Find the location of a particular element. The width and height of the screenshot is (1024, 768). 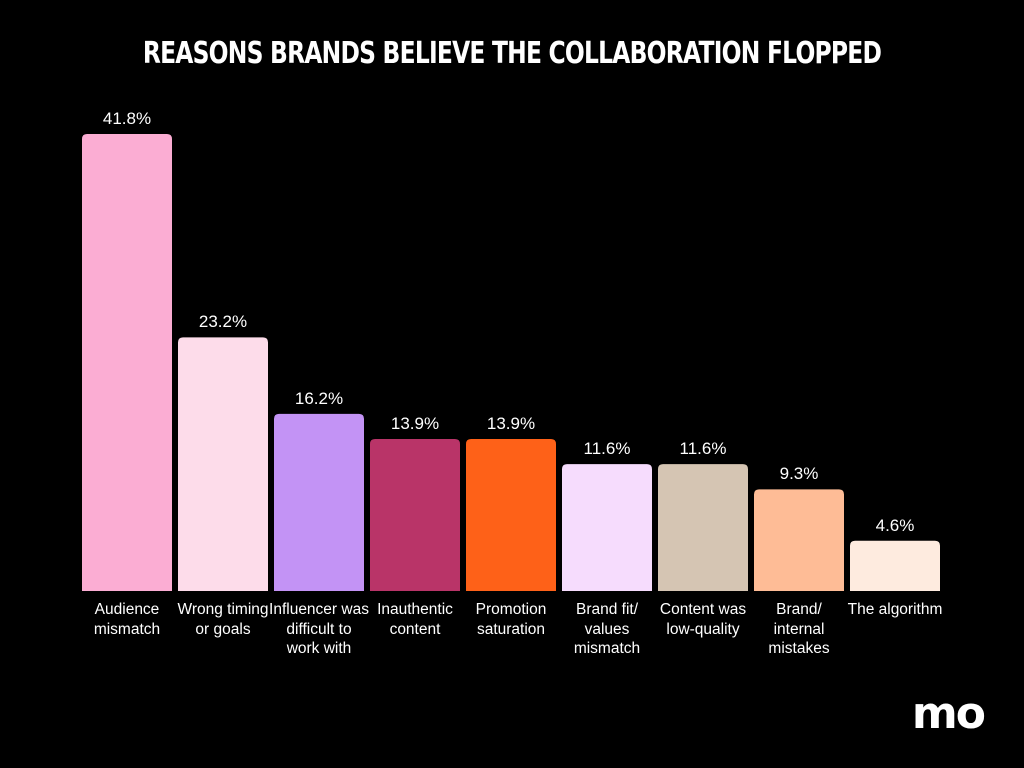

x-tick-label: Audience mismatch is located at coordinates (127, 619).